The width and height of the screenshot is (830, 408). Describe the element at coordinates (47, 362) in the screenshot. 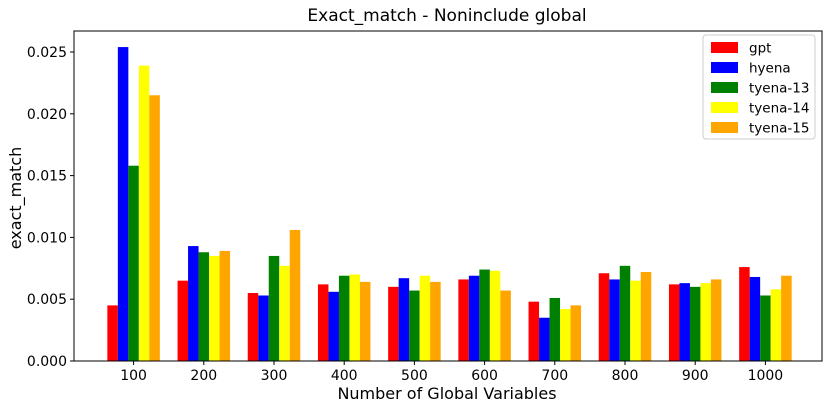

I see `y-tick-label: 0.000` at that location.